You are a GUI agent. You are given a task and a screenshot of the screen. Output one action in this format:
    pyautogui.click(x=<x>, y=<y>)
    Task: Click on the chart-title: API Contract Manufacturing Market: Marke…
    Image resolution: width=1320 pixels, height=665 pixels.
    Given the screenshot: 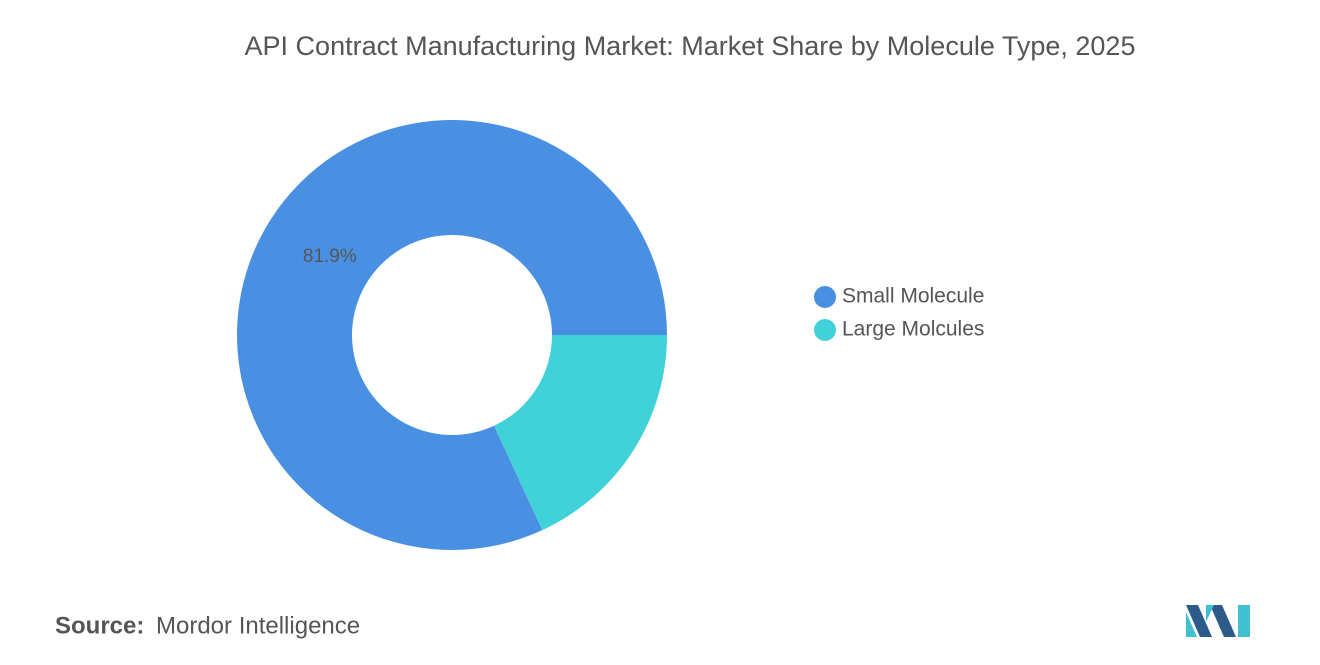 What is the action you would take?
    pyautogui.click(x=690, y=46)
    